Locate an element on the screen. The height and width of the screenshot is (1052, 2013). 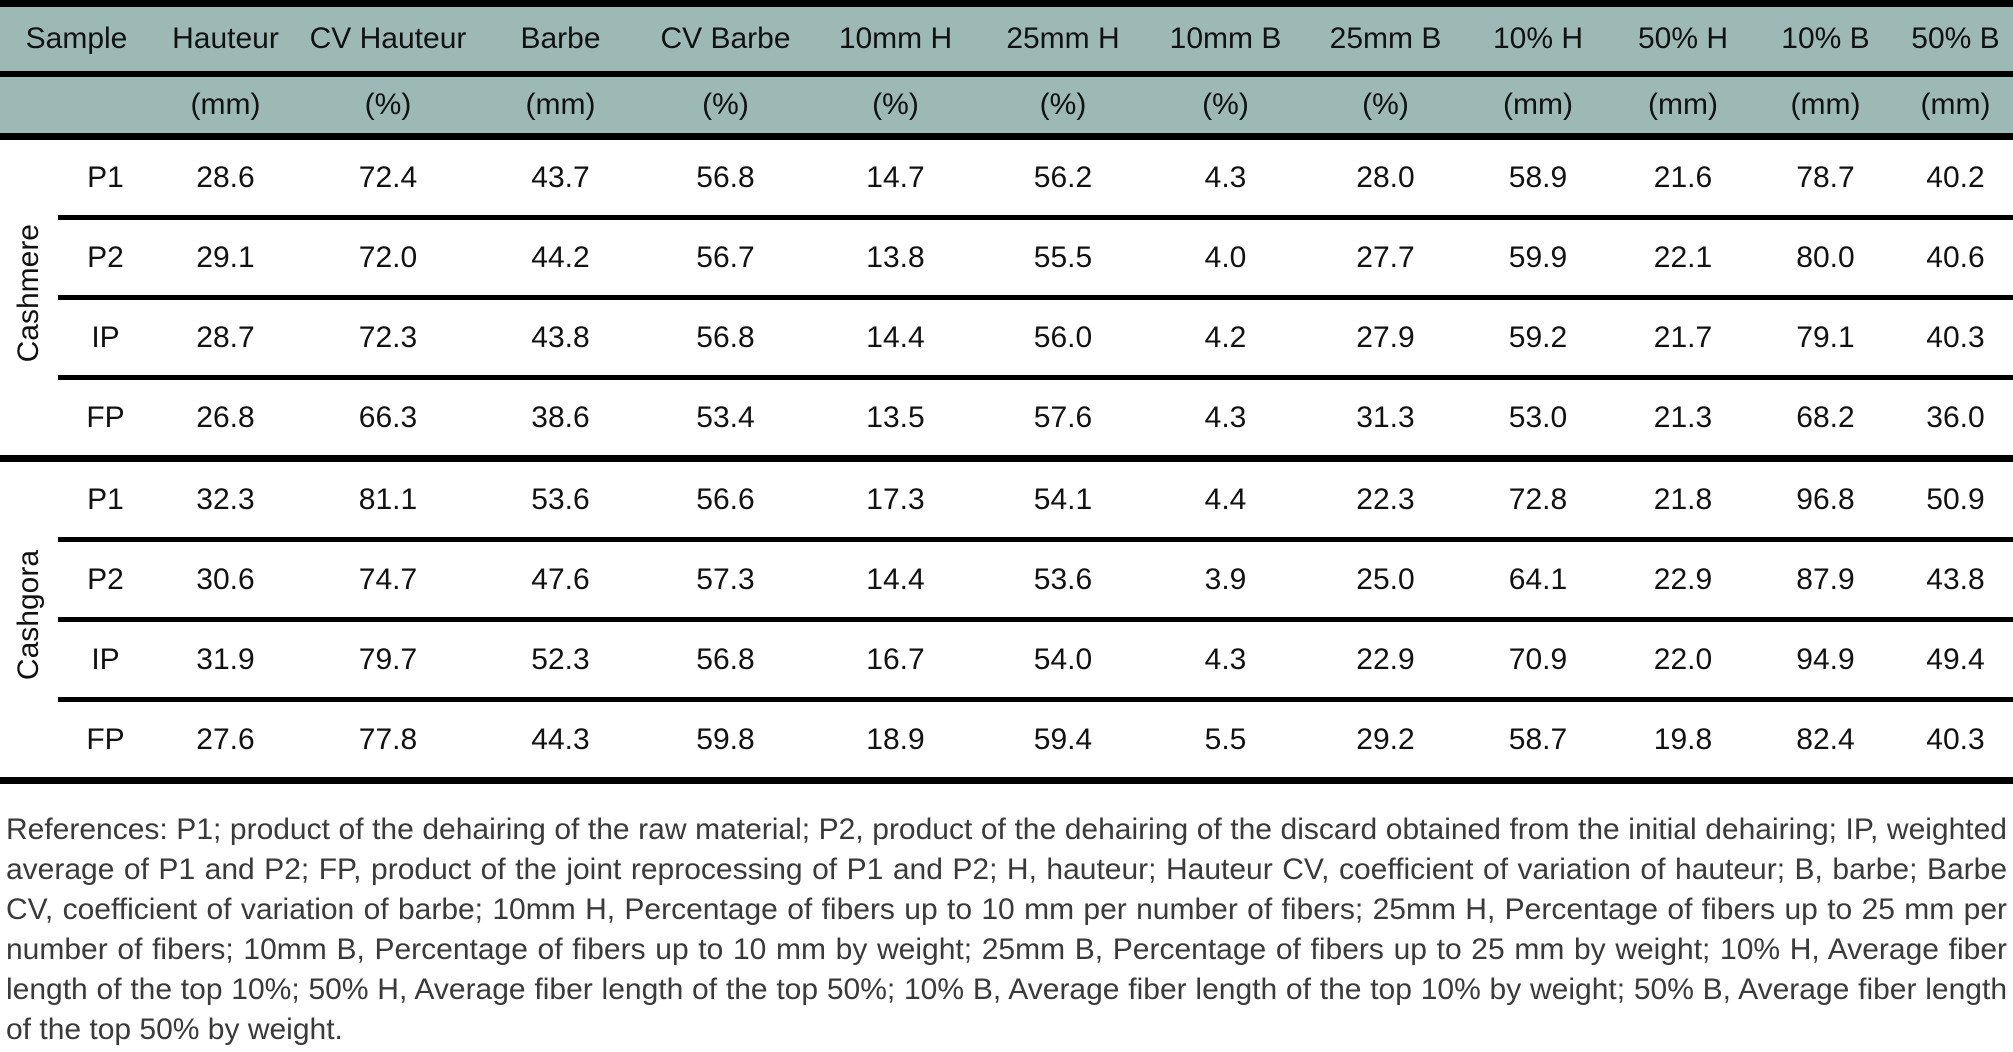
value-cell: 72.0 is located at coordinates (388, 258).